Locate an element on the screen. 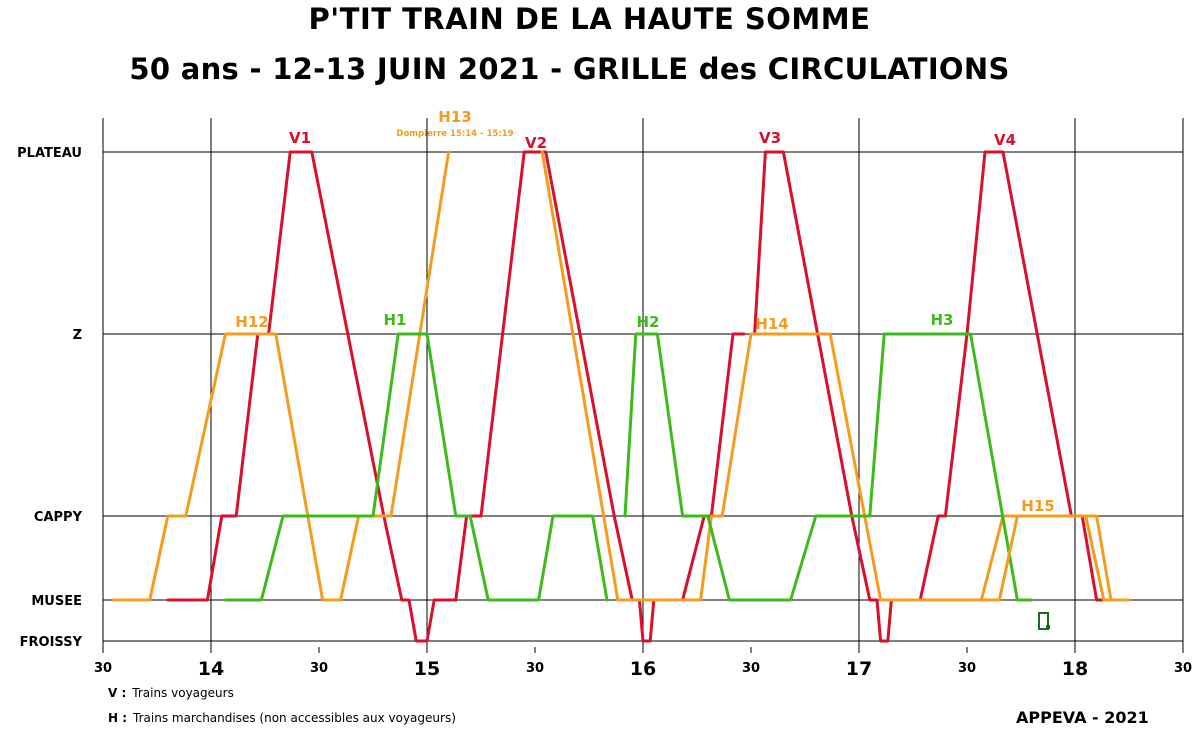  legend-voyageurs: V : Trains voyageurs is located at coordinates (171, 693).